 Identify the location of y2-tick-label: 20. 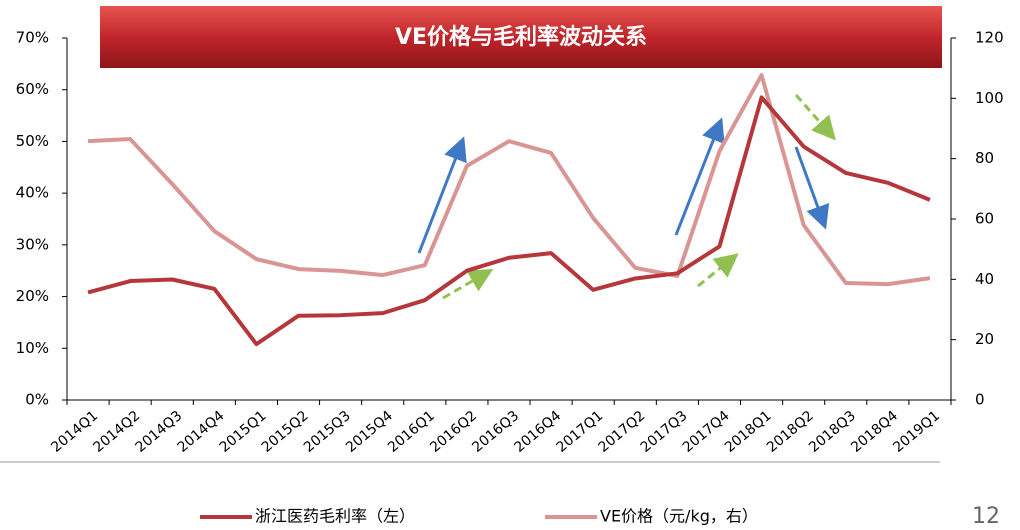
(984, 339).